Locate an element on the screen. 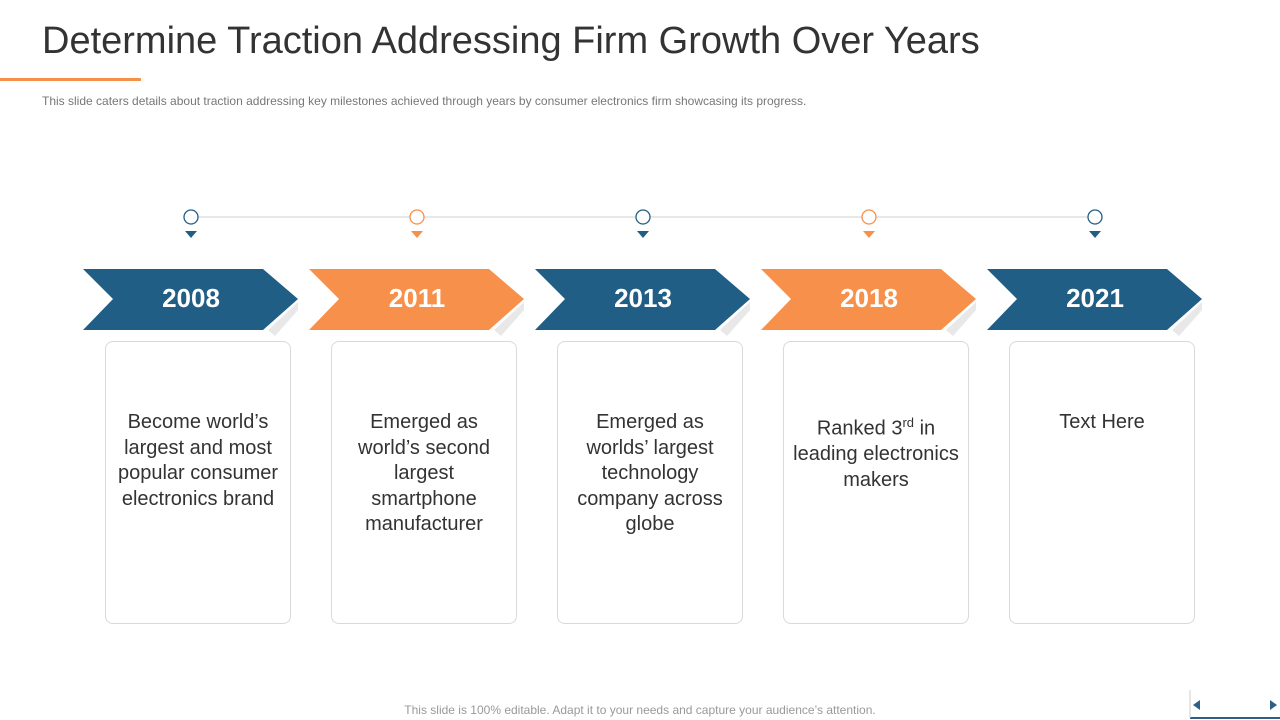 Image resolution: width=1280 pixels, height=720 pixels. milestone-after: in leading electronics makers is located at coordinates (876, 454).